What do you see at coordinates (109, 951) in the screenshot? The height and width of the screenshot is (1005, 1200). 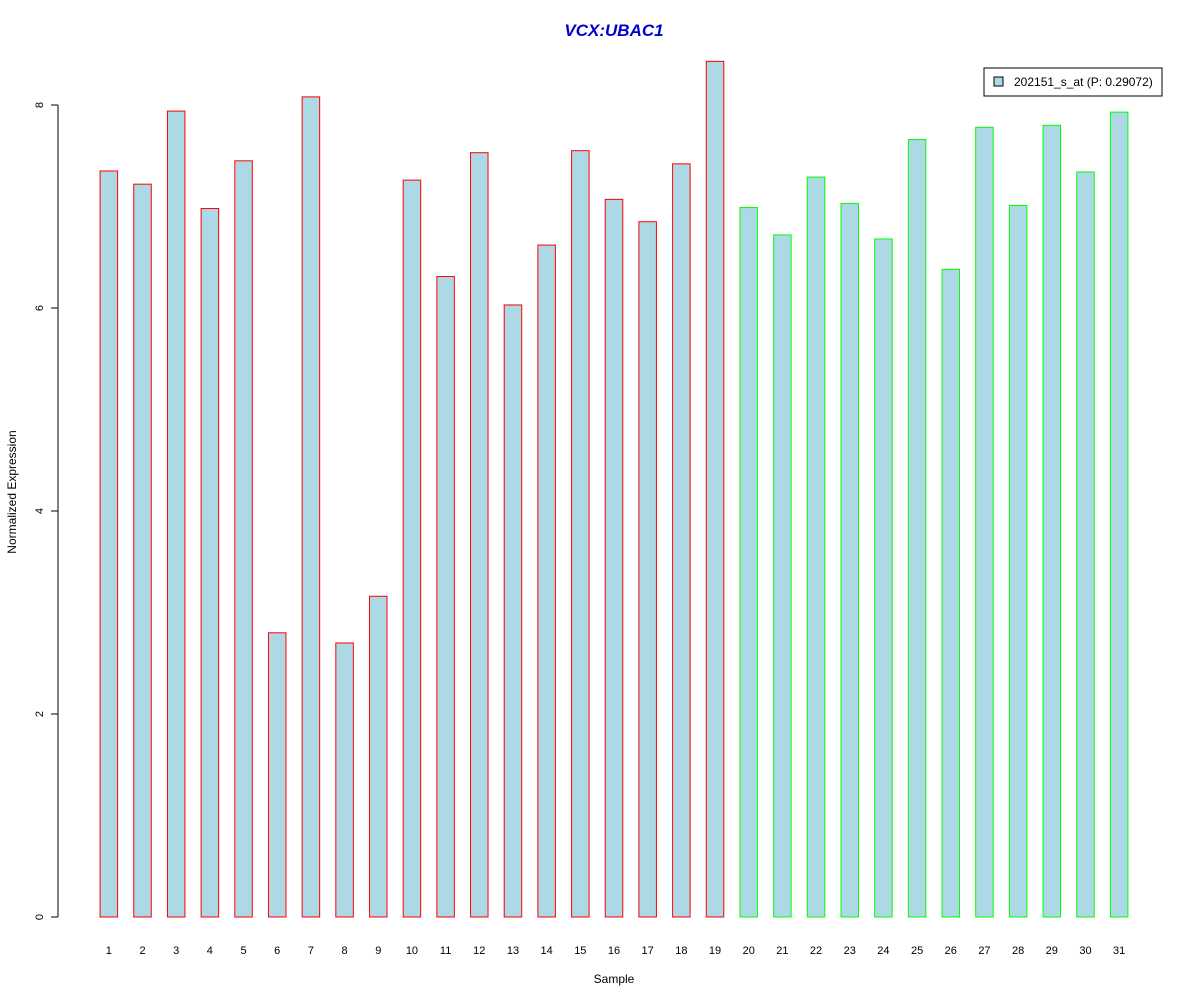 I see `x-tick-label: 1` at bounding box center [109, 951].